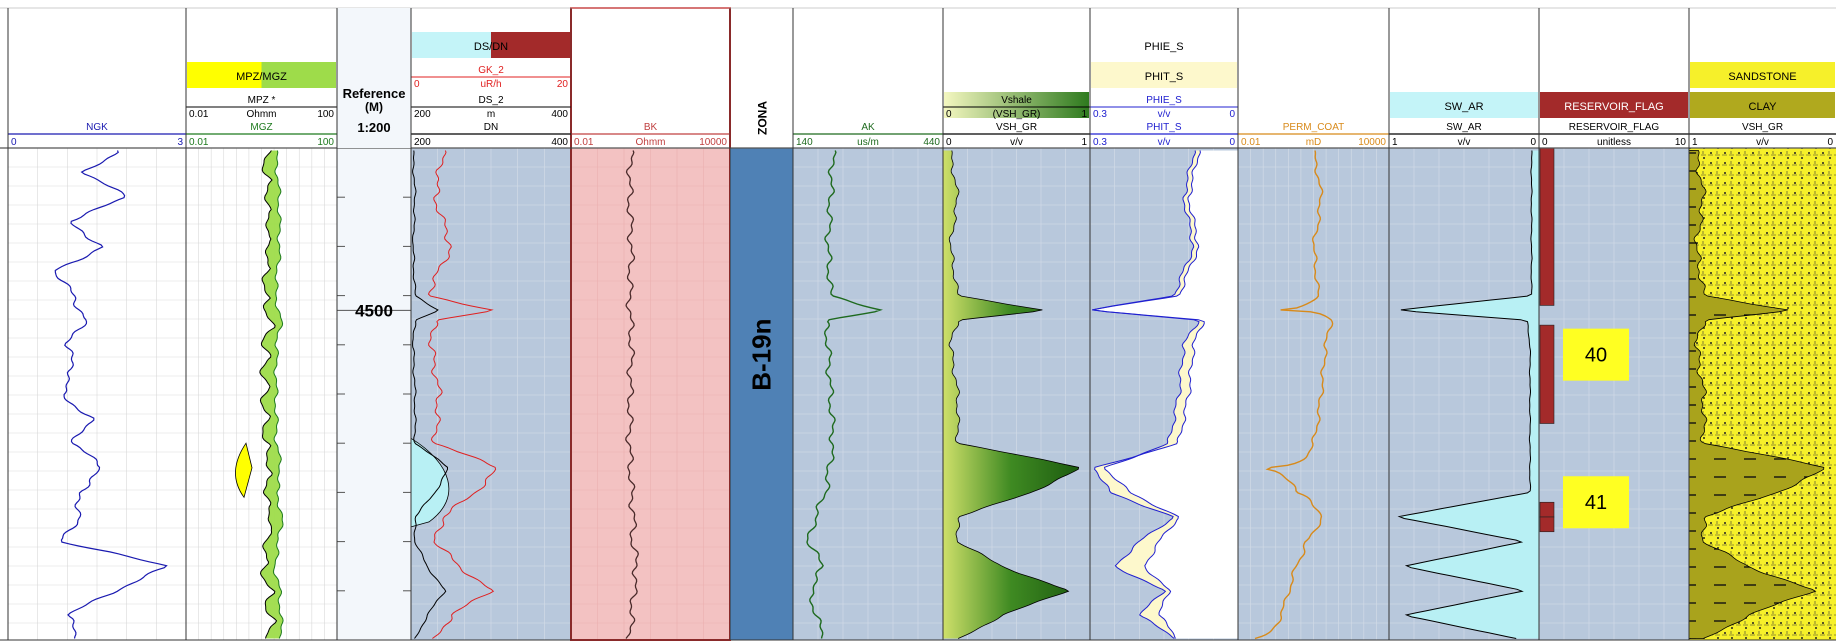  What do you see at coordinates (1469, 394) in the screenshot?
I see `fill-sw` at bounding box center [1469, 394].